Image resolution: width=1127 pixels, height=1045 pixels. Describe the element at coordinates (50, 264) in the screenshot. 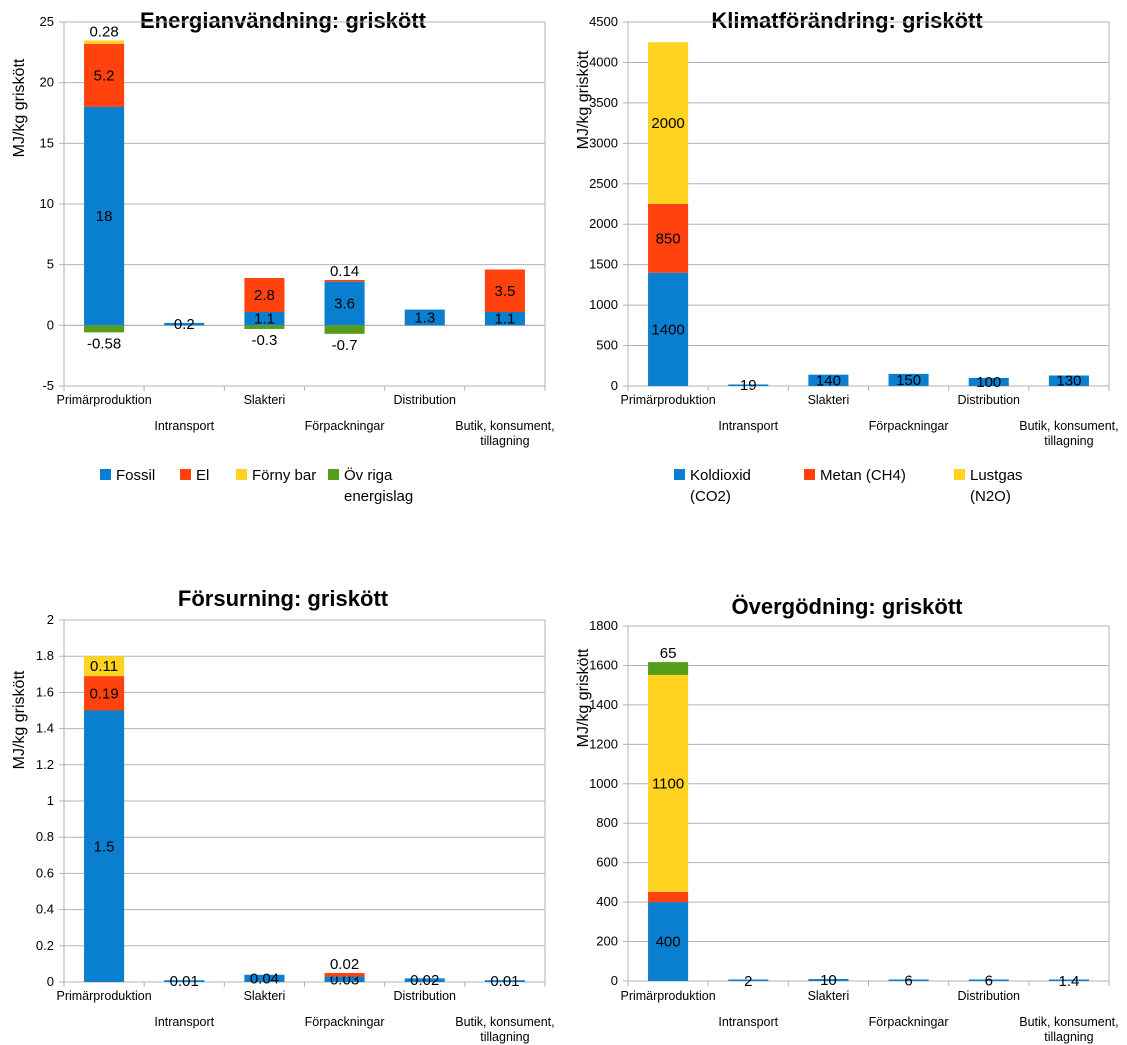

I see `y-tick-label: 5` at that location.